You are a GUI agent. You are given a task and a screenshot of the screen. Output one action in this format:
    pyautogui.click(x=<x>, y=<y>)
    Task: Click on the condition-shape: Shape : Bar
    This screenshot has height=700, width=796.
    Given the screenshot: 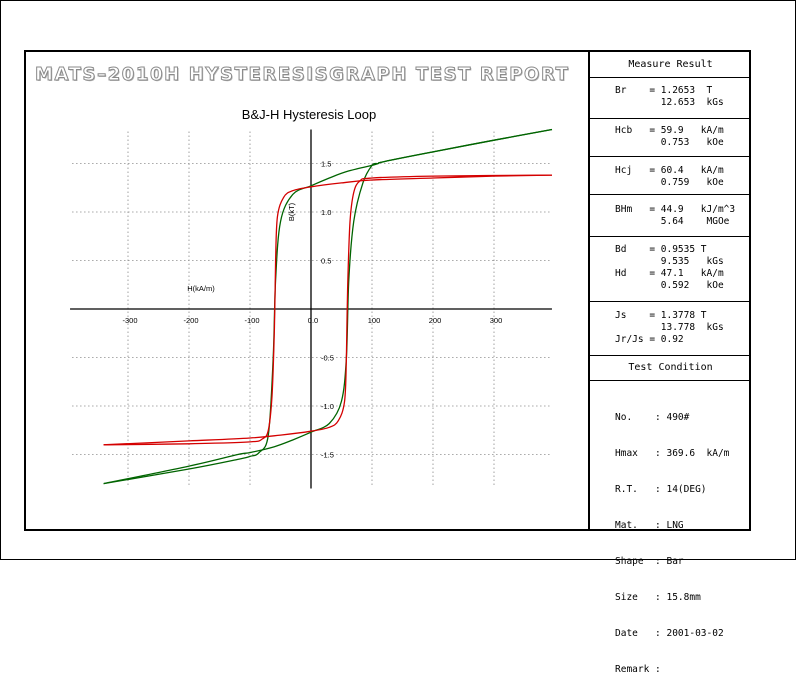 What is the action you would take?
    pyautogui.click(x=649, y=561)
    